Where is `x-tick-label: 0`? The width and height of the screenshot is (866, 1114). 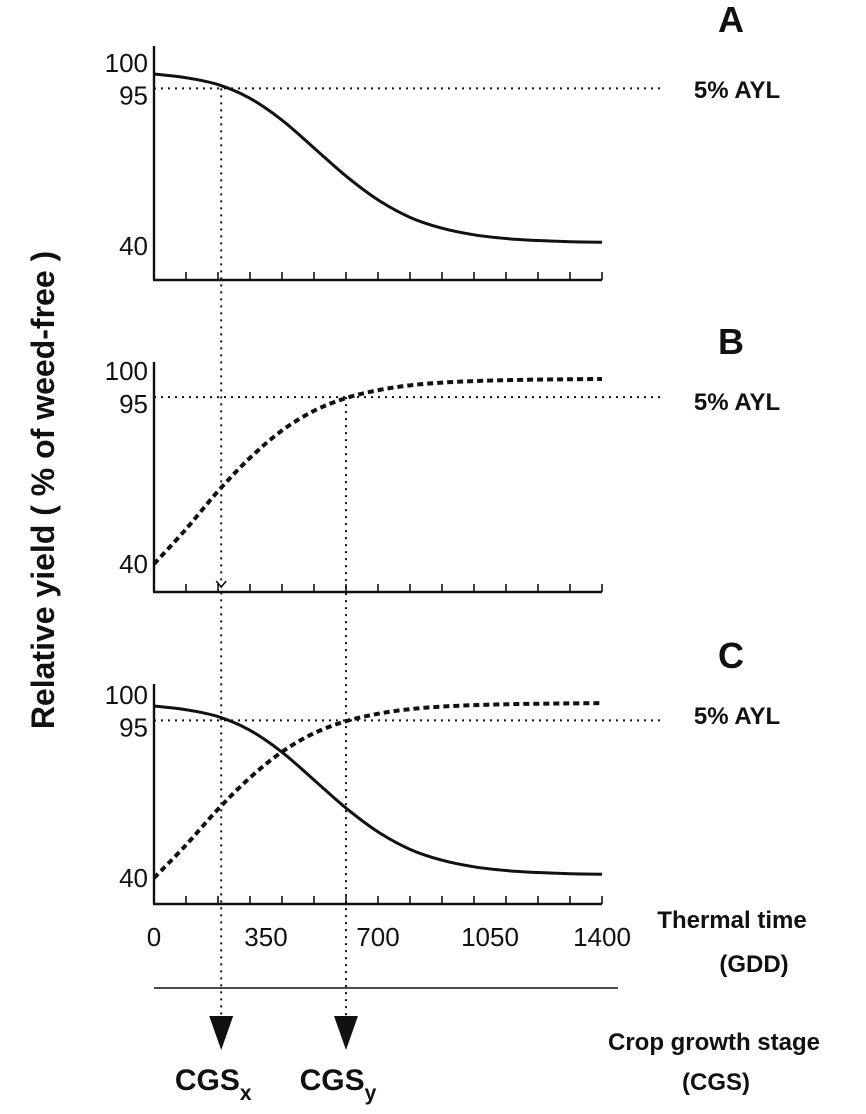 x-tick-label: 0 is located at coordinates (154, 937).